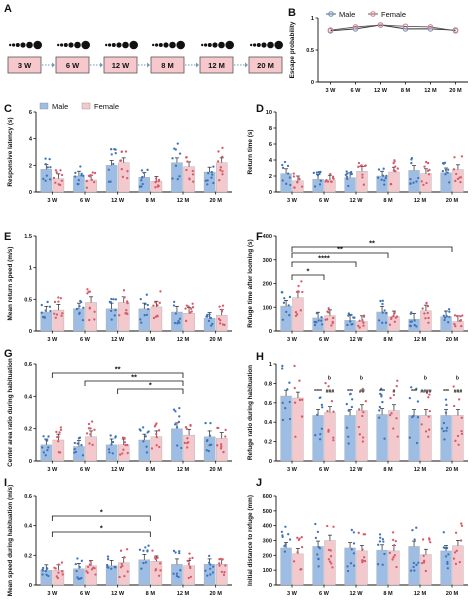  I want to click on timeline-arrow, so click(101, 65).